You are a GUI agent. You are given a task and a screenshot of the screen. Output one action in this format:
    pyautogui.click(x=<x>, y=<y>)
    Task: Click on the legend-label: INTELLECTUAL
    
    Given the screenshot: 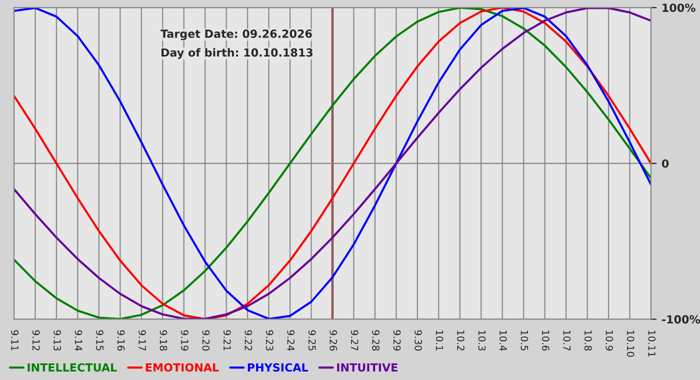 What is the action you would take?
    pyautogui.click(x=72, y=367)
    